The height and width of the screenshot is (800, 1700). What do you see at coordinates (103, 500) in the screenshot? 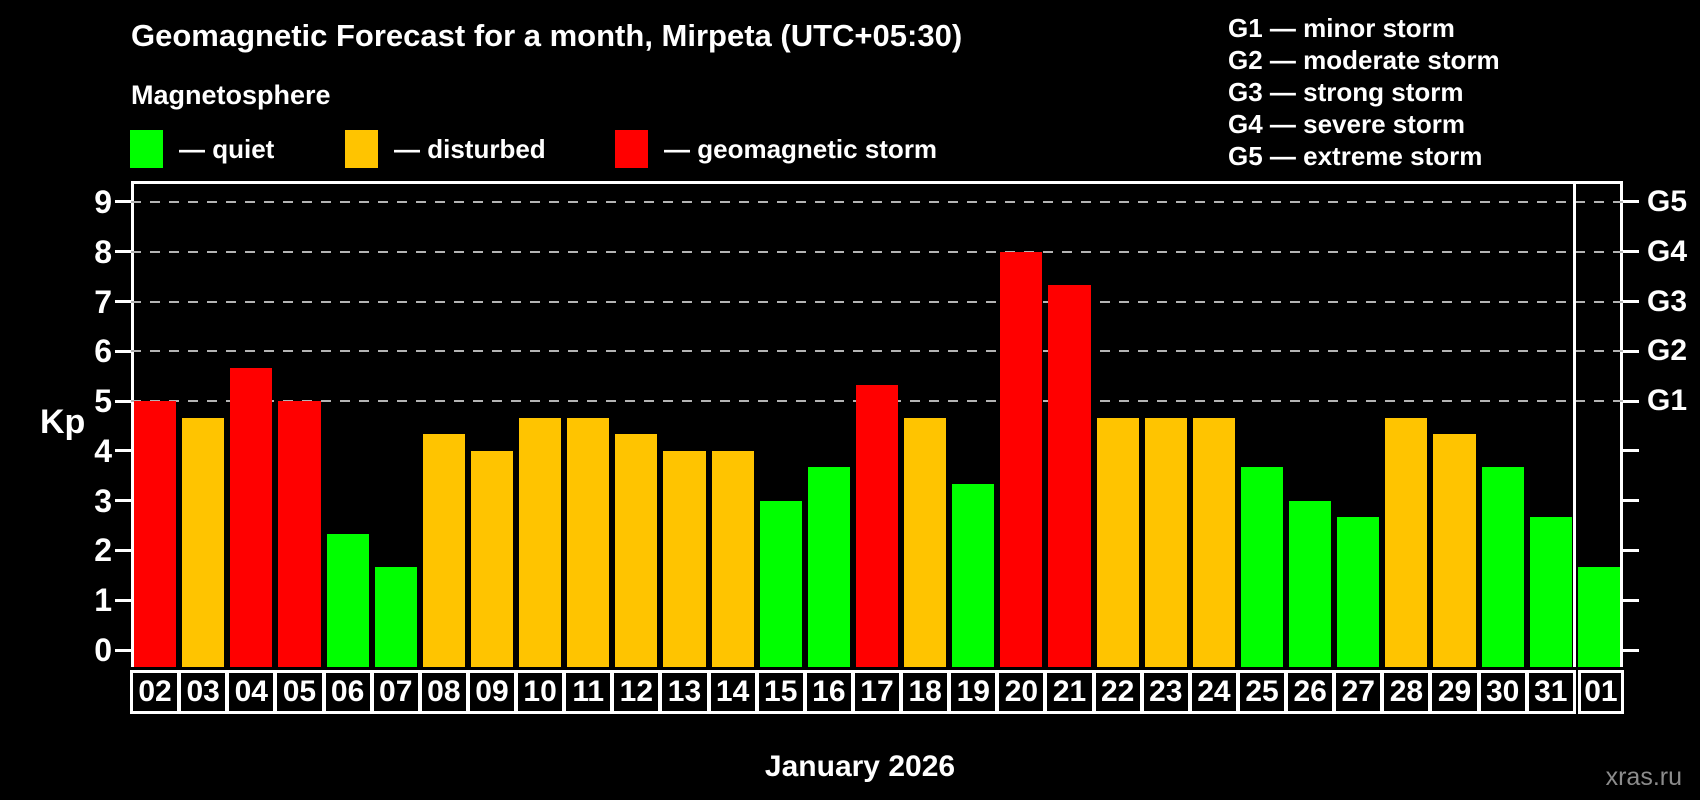
I see `y-tick-label-3: 3` at bounding box center [103, 500].